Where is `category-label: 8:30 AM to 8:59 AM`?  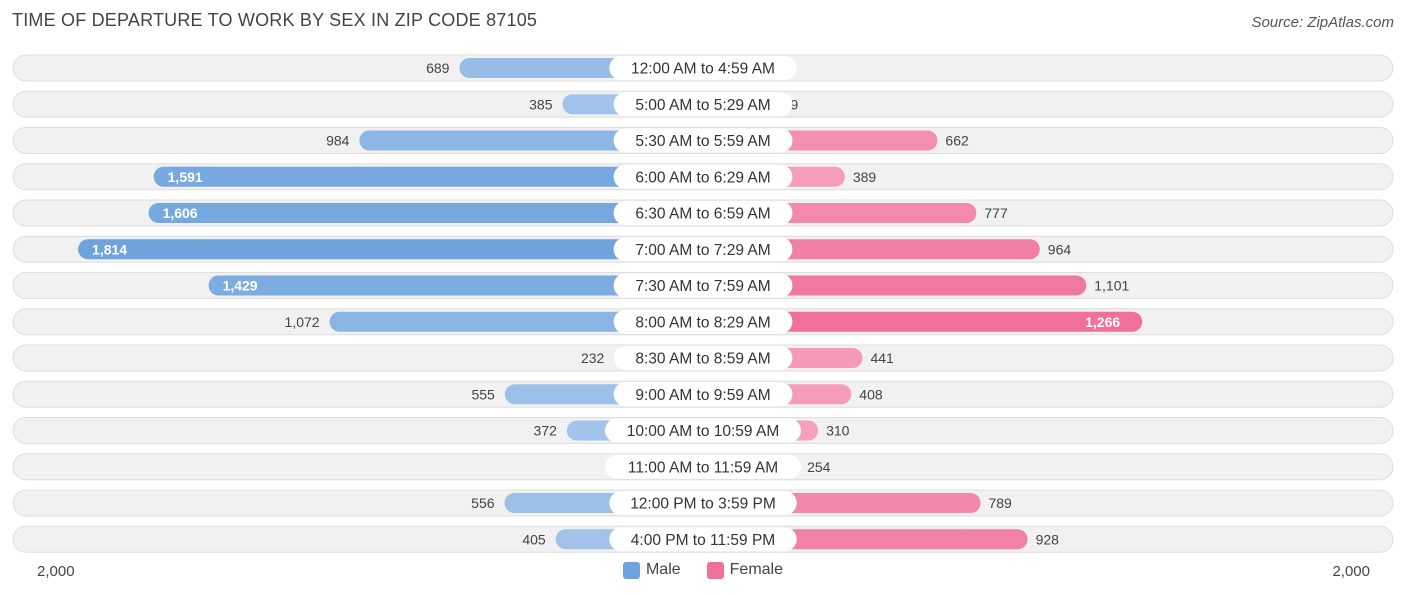 category-label: 8:30 AM to 8:59 AM is located at coordinates (702, 359).